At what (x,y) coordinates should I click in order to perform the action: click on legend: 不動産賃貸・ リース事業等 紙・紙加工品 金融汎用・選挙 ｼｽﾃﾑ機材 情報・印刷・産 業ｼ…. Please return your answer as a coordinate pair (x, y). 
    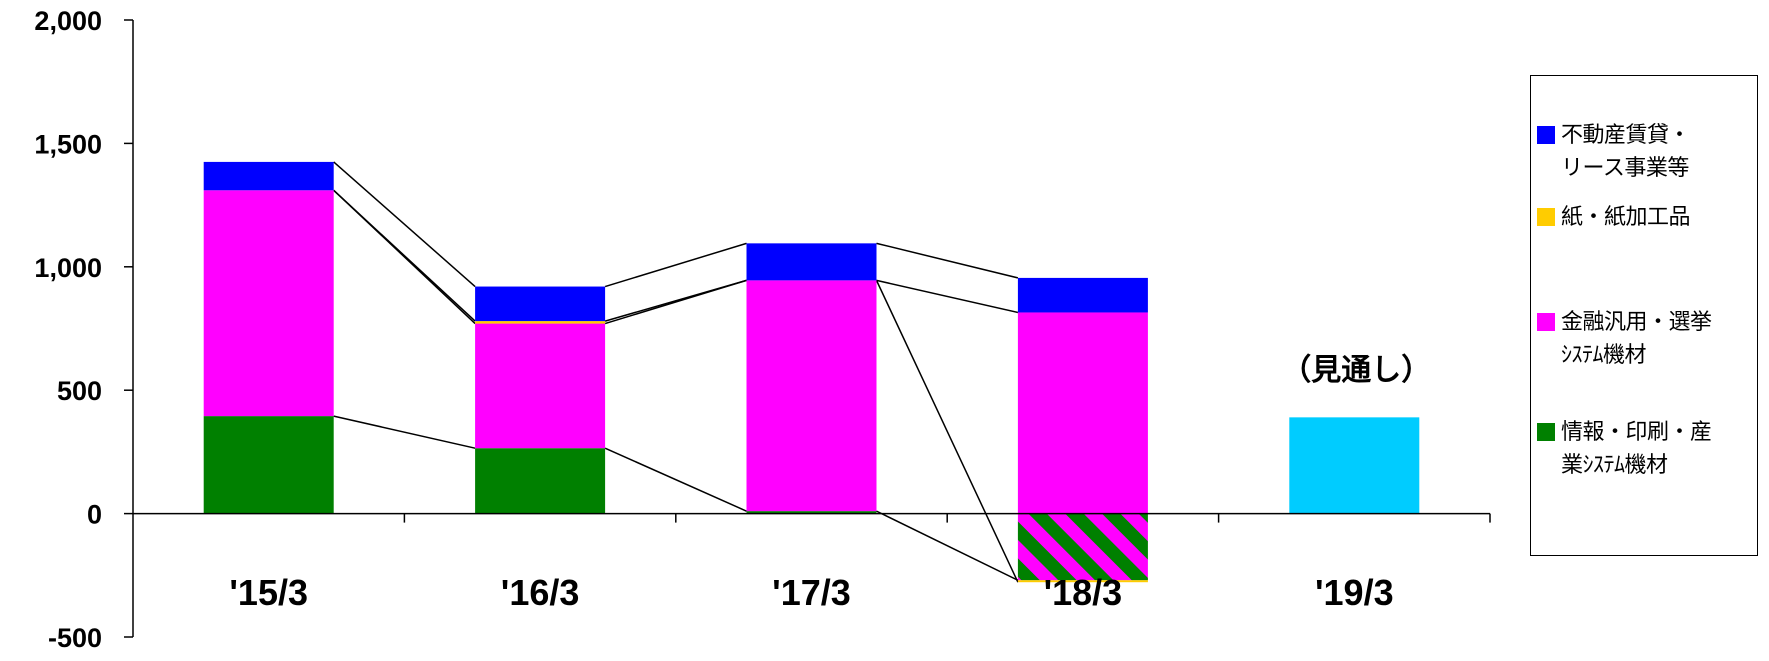
    Looking at the image, I should click on (1644, 315).